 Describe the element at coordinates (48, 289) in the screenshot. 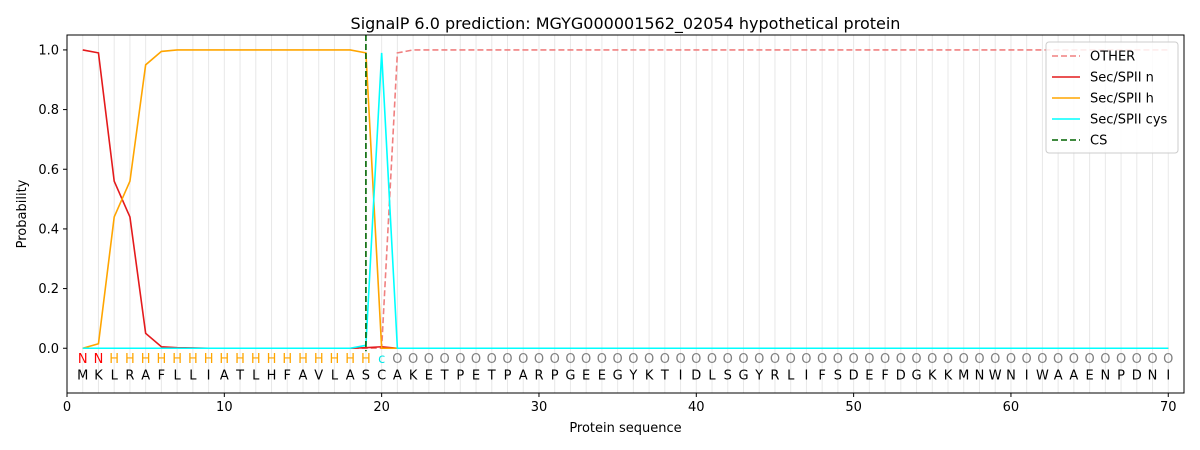

I see `y-tick-label: 0.2` at that location.